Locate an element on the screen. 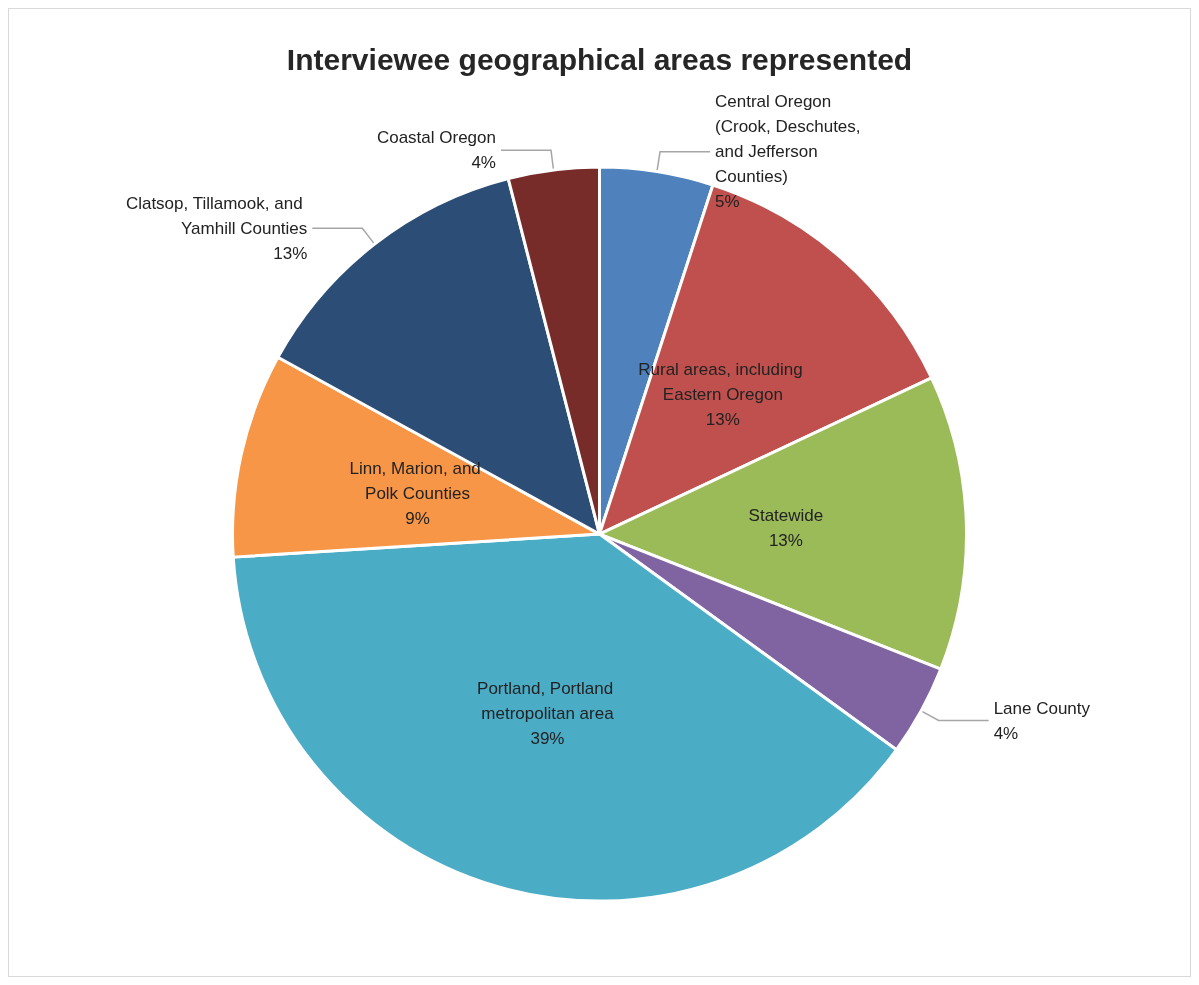 This screenshot has height=985, width=1199. slice-label: Clatsop, Tillamook, and Yamhill Counties is located at coordinates (216, 215).